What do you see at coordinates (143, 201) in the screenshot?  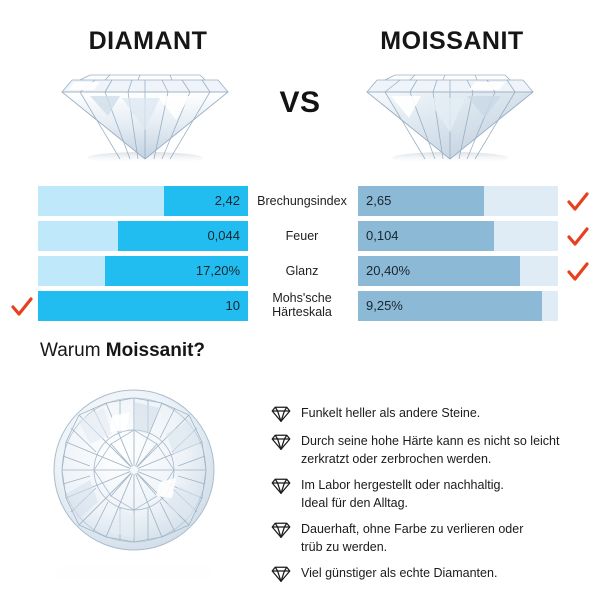 I see `diamond-bar: 2,42` at bounding box center [143, 201].